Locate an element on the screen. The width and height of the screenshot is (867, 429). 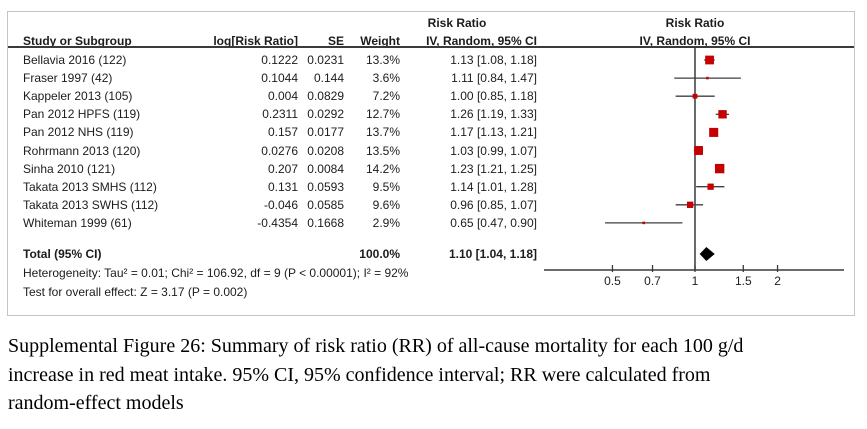
se-value: 0.144 is located at coordinates (328, 78).